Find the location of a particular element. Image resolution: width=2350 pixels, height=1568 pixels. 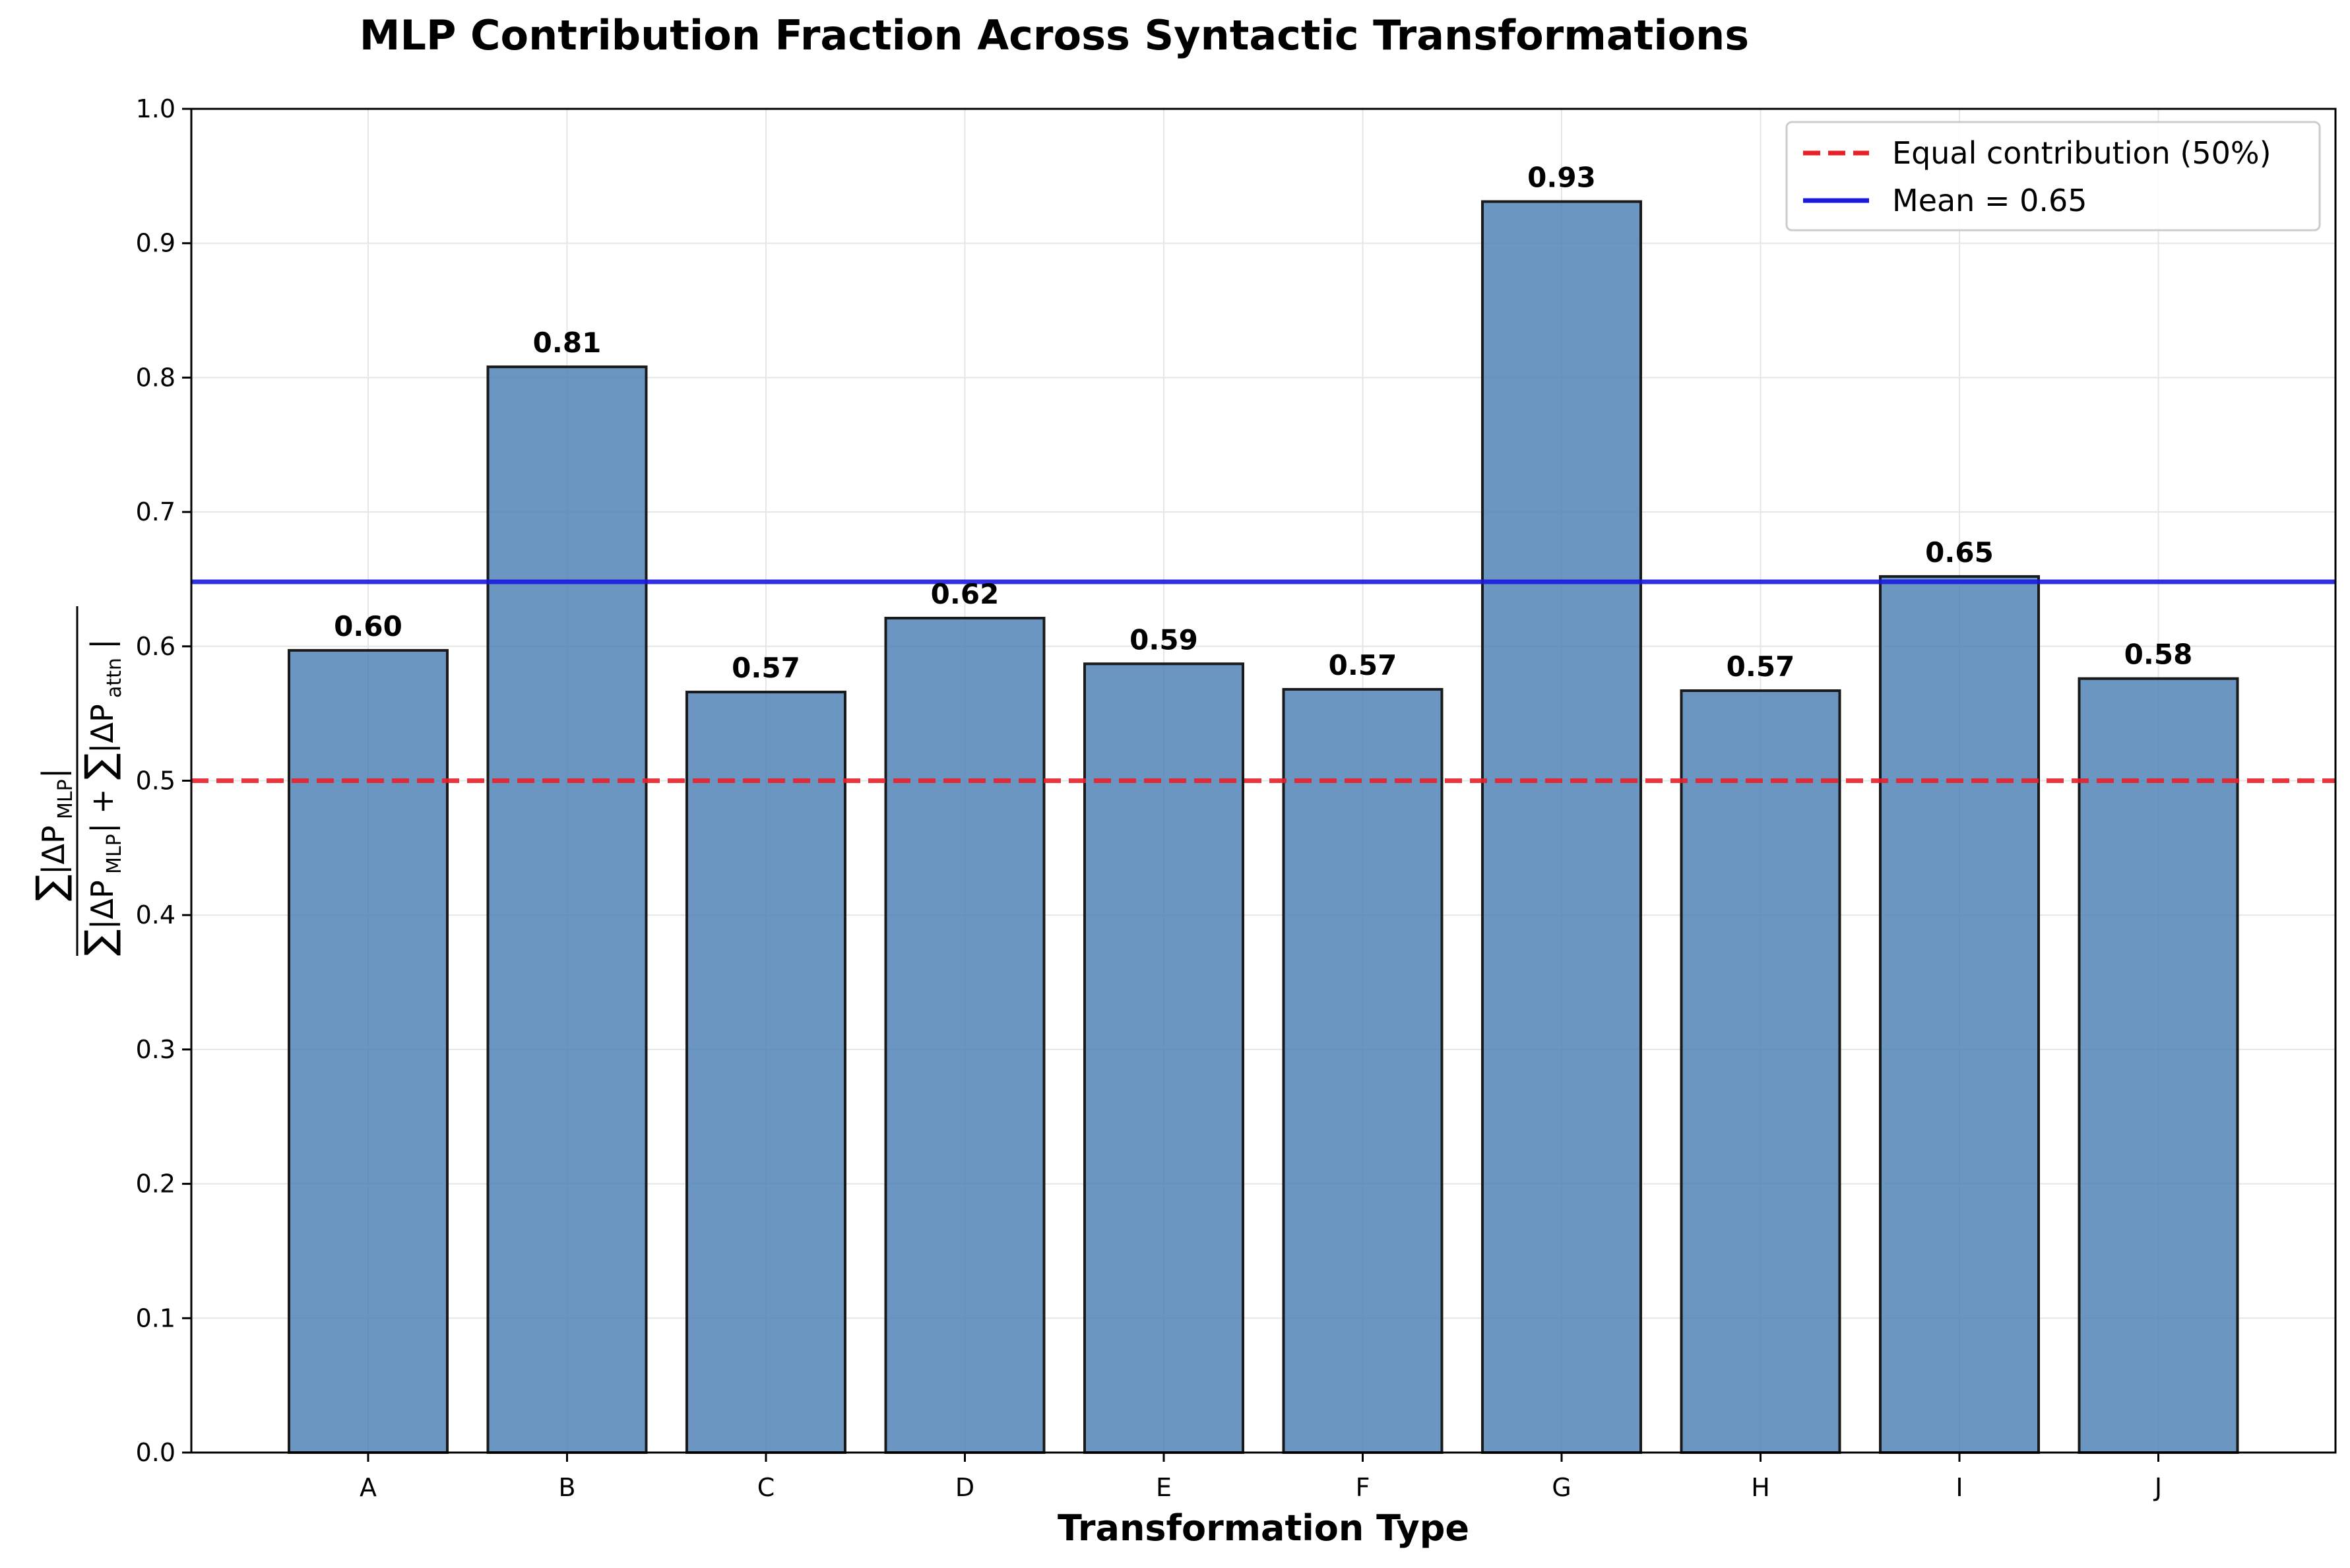

y-tick-label: 0.1 is located at coordinates (155, 1318).